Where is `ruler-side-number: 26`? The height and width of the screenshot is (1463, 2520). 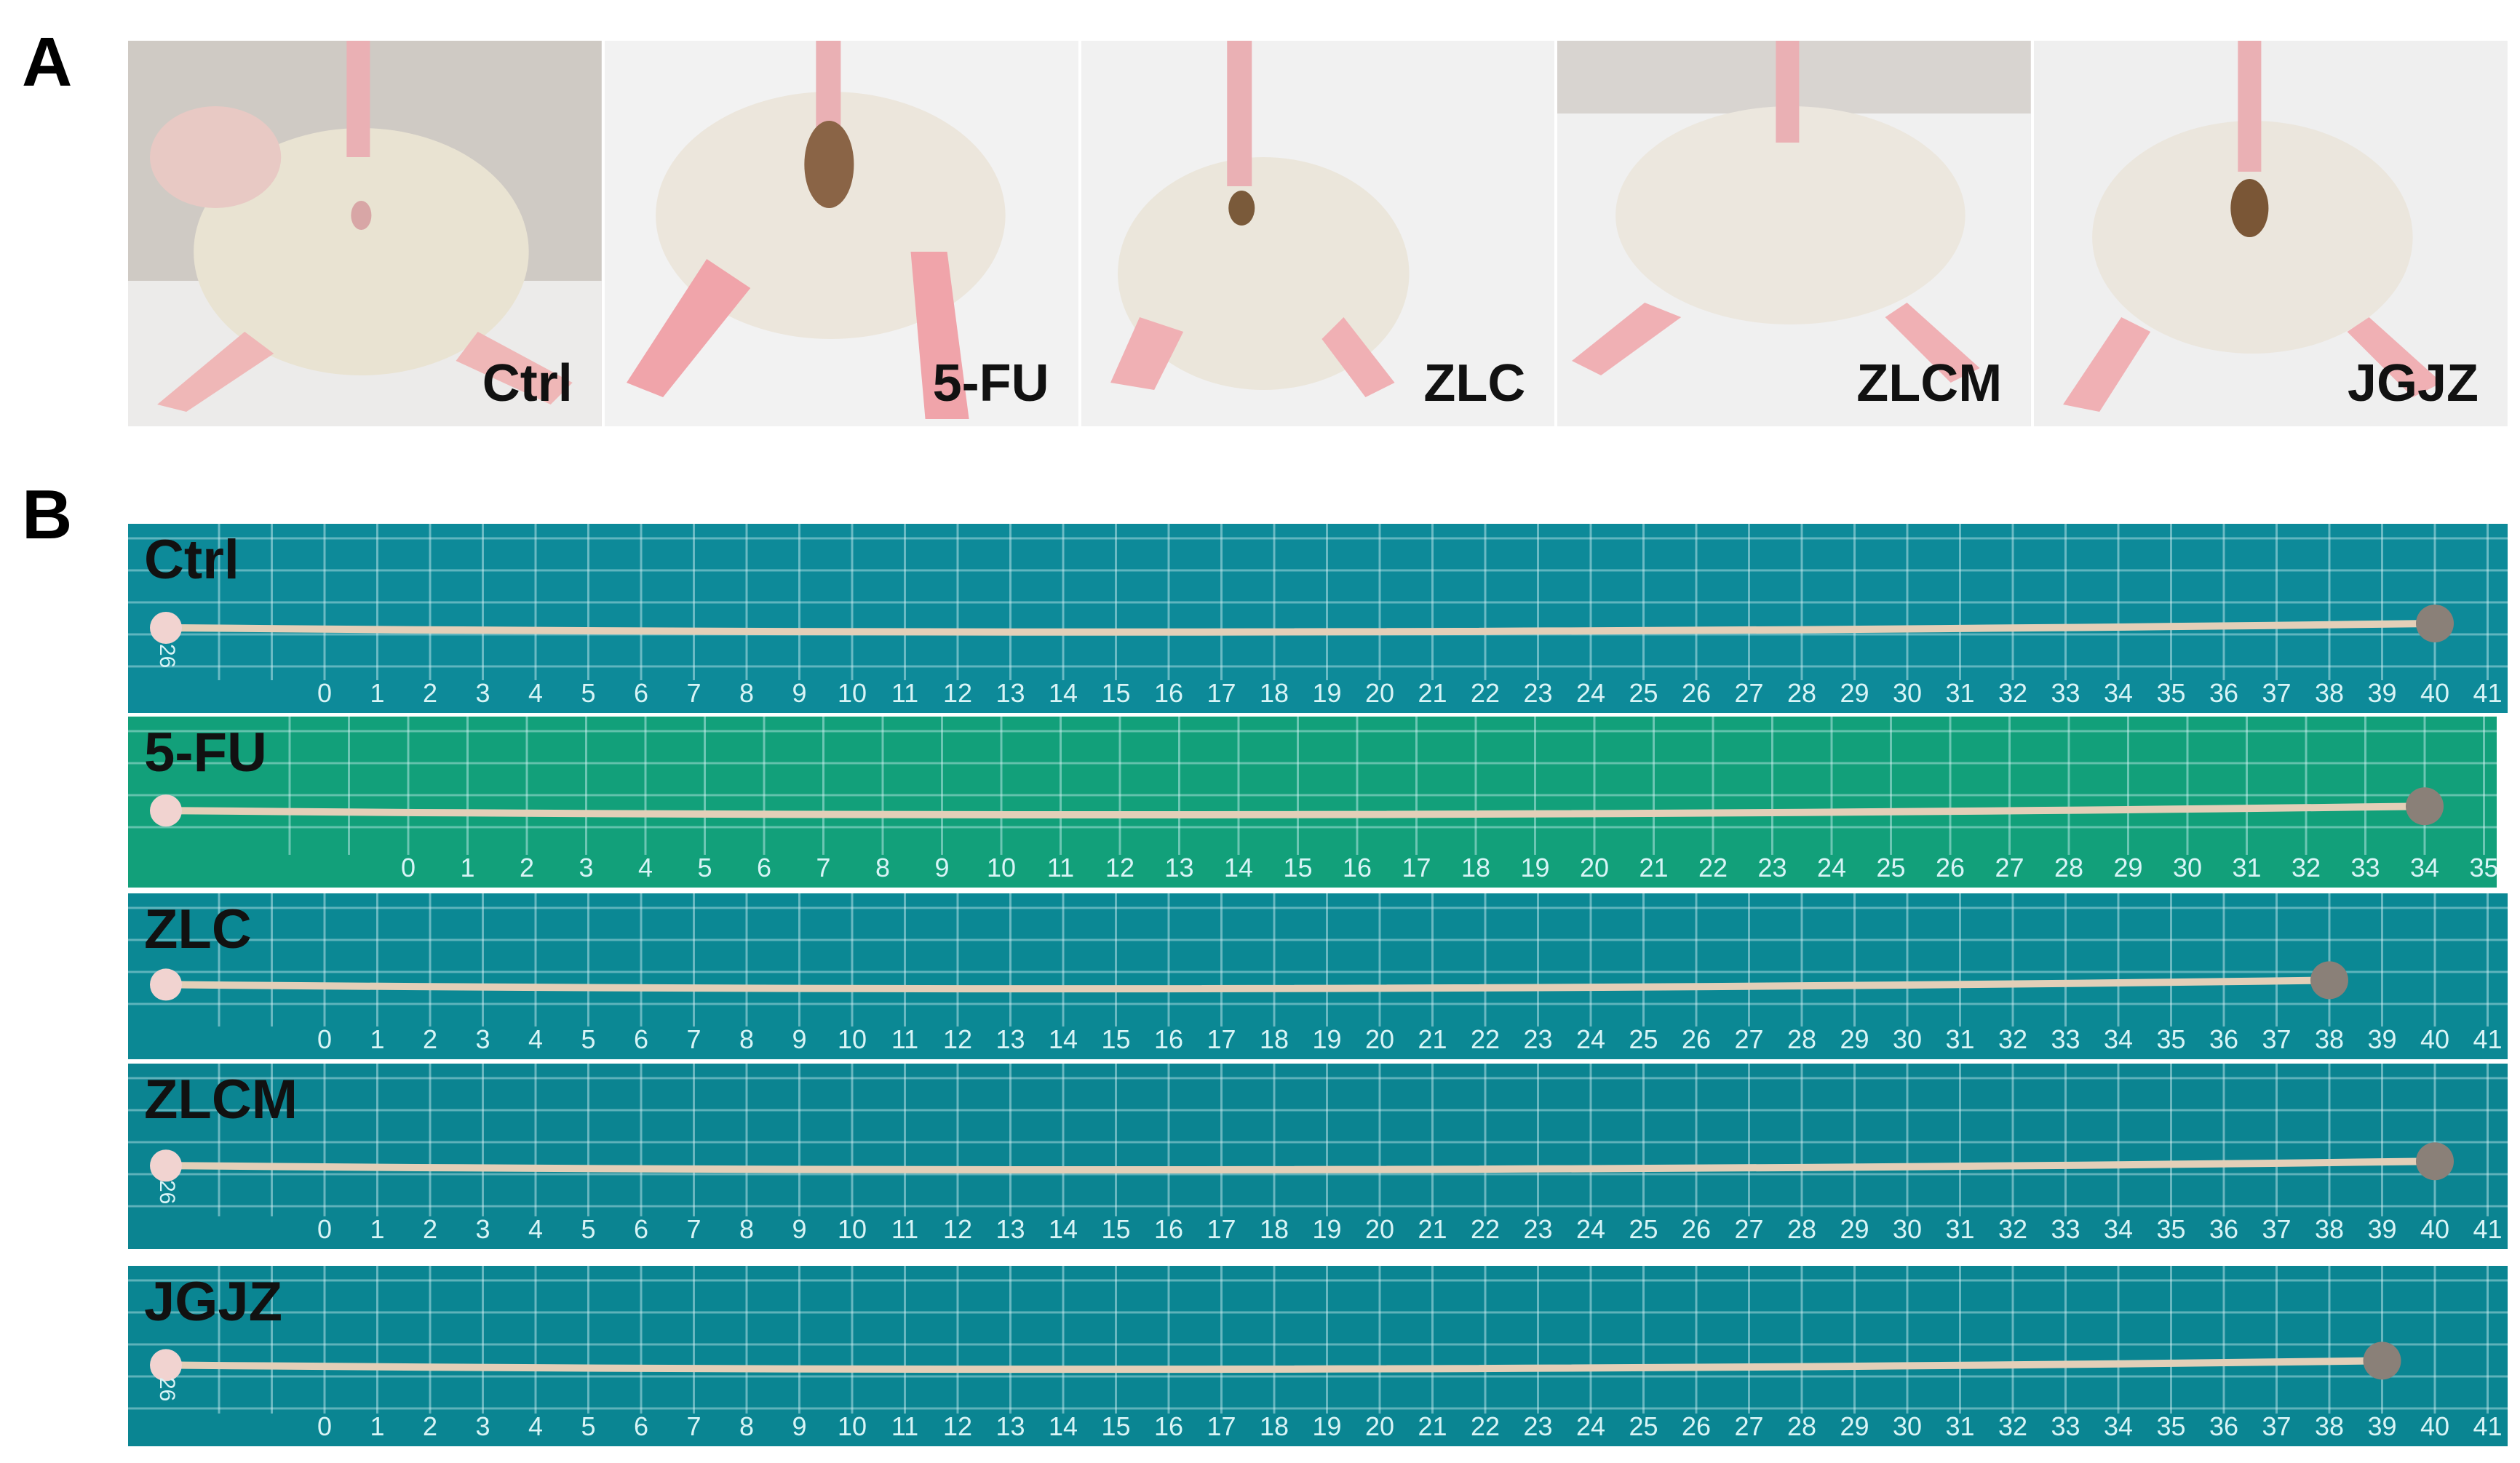
ruler-side-number: 26 is located at coordinates (167, 656).